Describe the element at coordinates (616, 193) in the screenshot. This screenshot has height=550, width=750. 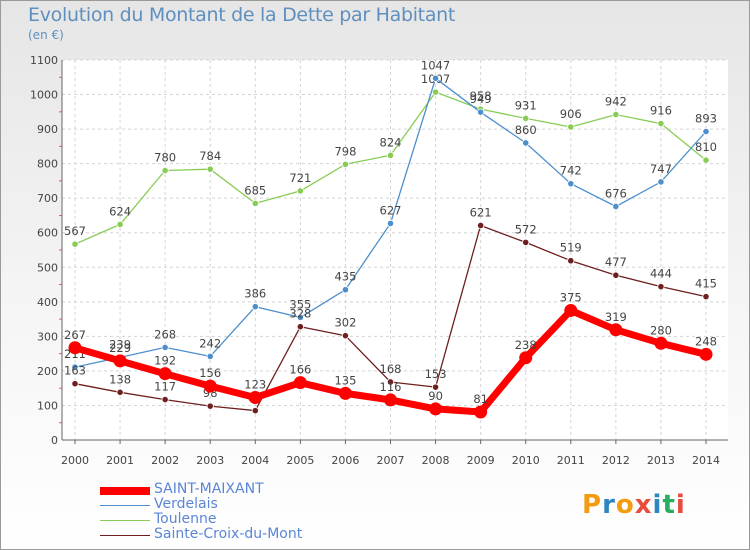
I see `data-label-verdelais: 676` at that location.